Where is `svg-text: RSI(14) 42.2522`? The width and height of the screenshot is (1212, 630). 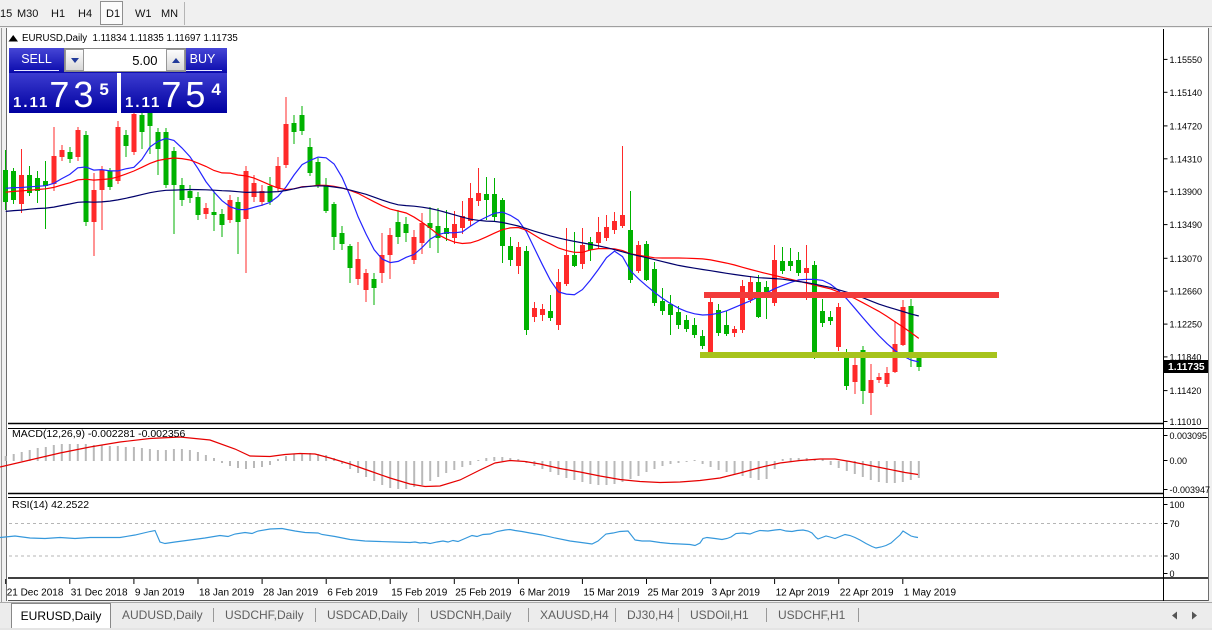 svg-text: RSI(14) 42.2522 is located at coordinates (50, 505).